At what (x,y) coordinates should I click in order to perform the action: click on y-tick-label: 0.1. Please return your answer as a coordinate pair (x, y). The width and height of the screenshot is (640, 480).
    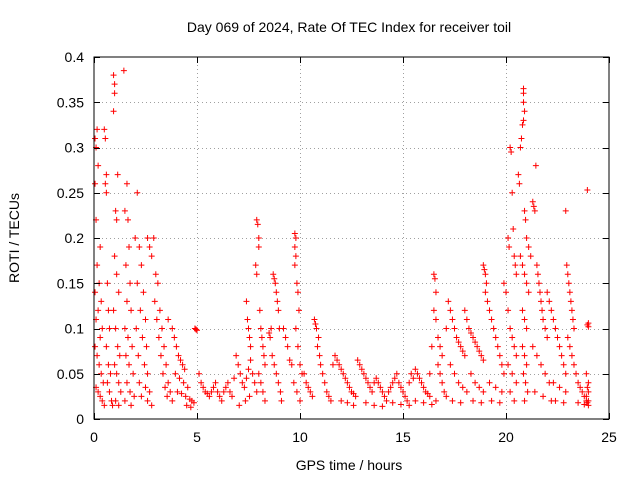
    Looking at the image, I should click on (75, 329).